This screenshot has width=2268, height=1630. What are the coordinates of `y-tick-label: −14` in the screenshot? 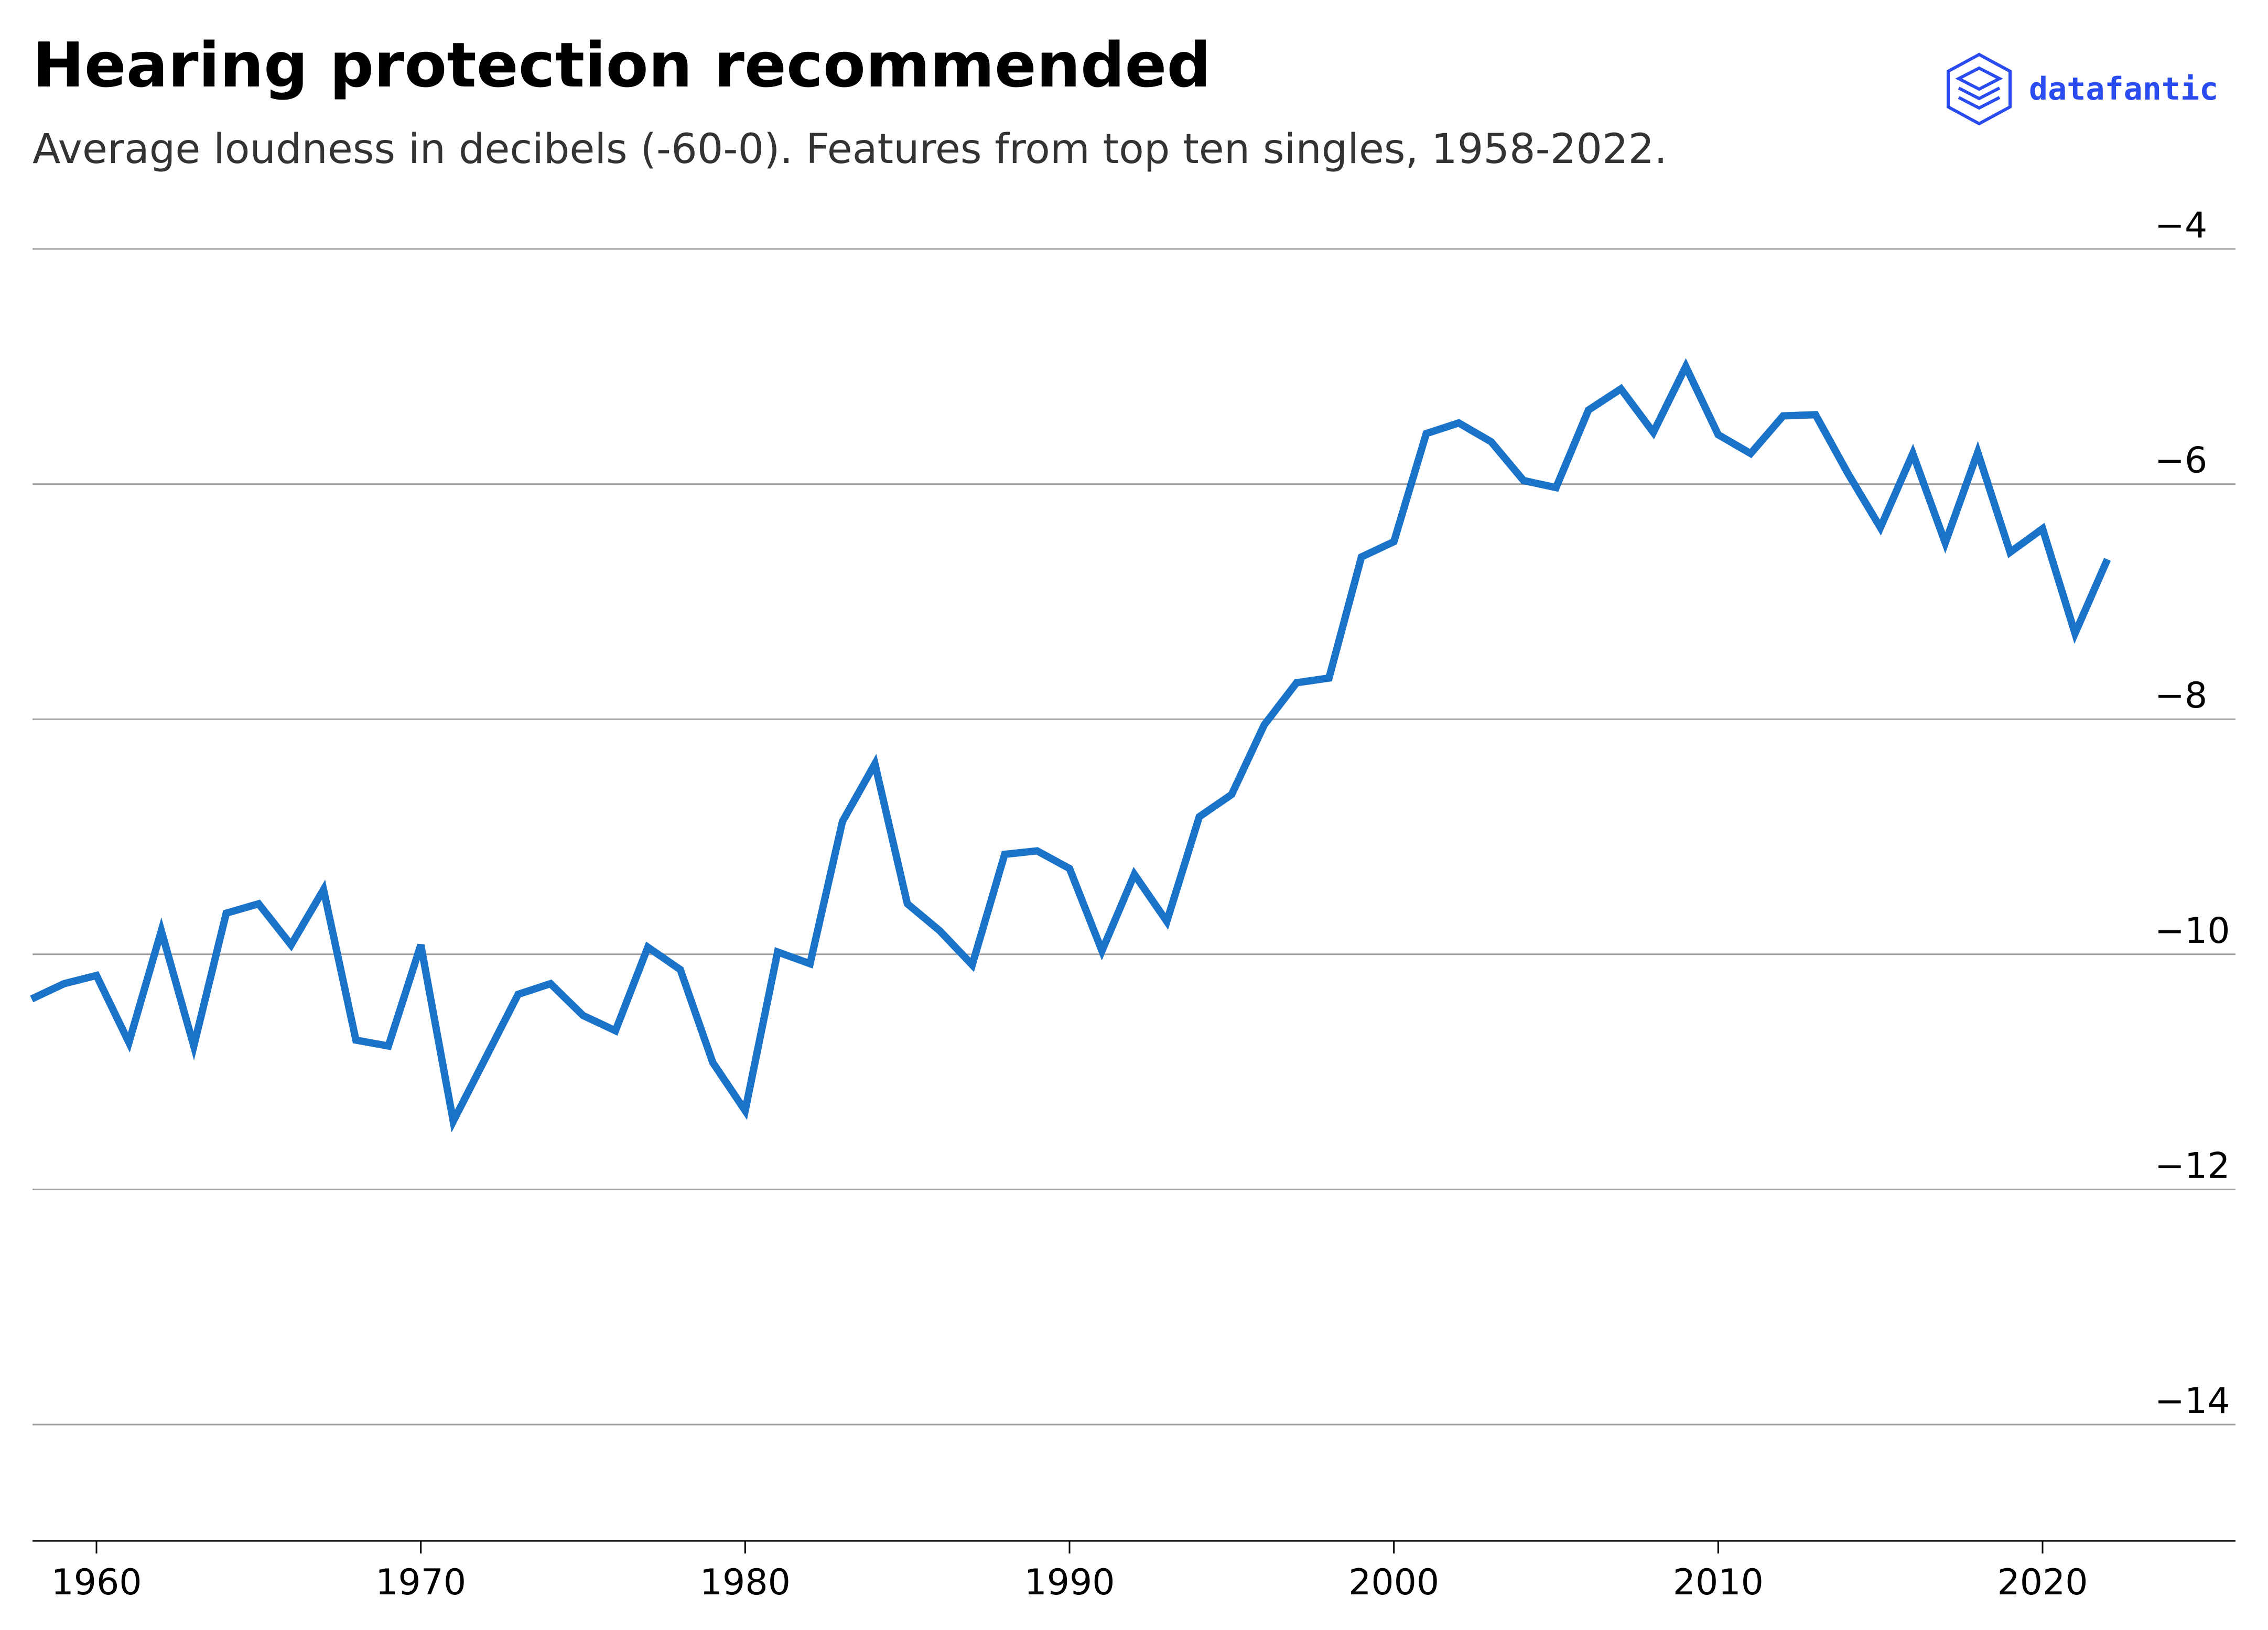 It's located at (2192, 1401).